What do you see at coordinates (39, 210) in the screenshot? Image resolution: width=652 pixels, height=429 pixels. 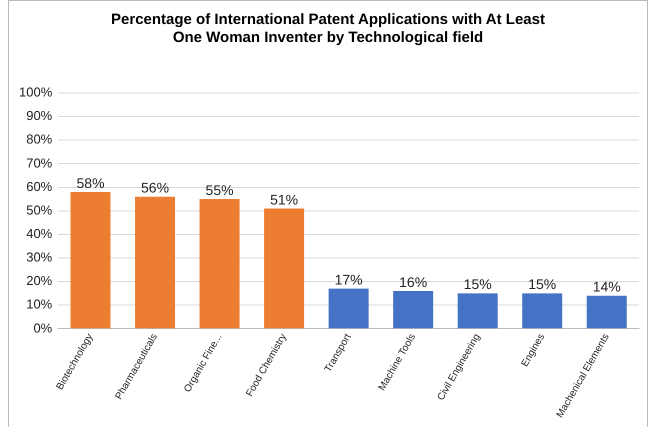 I see `y-tick-label: 50%` at bounding box center [39, 210].